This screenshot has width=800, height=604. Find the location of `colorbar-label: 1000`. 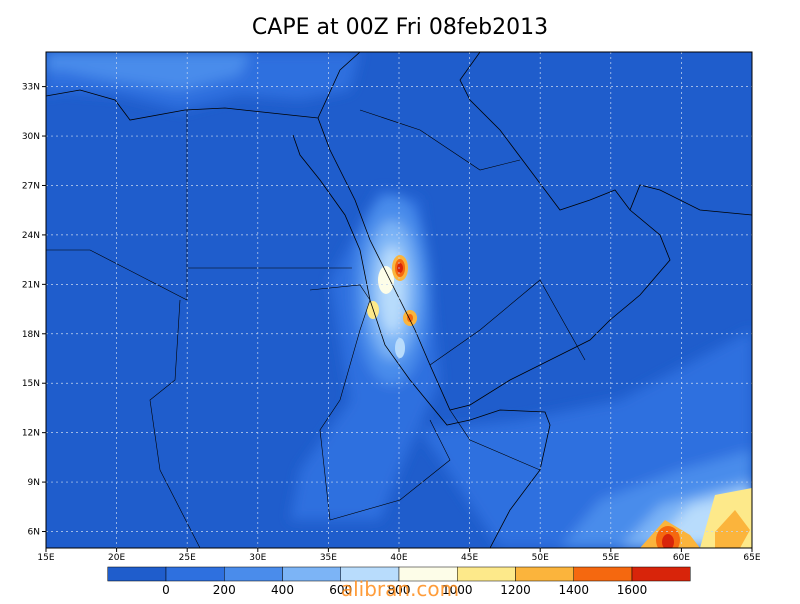

colorbar-label: 1000 is located at coordinates (457, 590).